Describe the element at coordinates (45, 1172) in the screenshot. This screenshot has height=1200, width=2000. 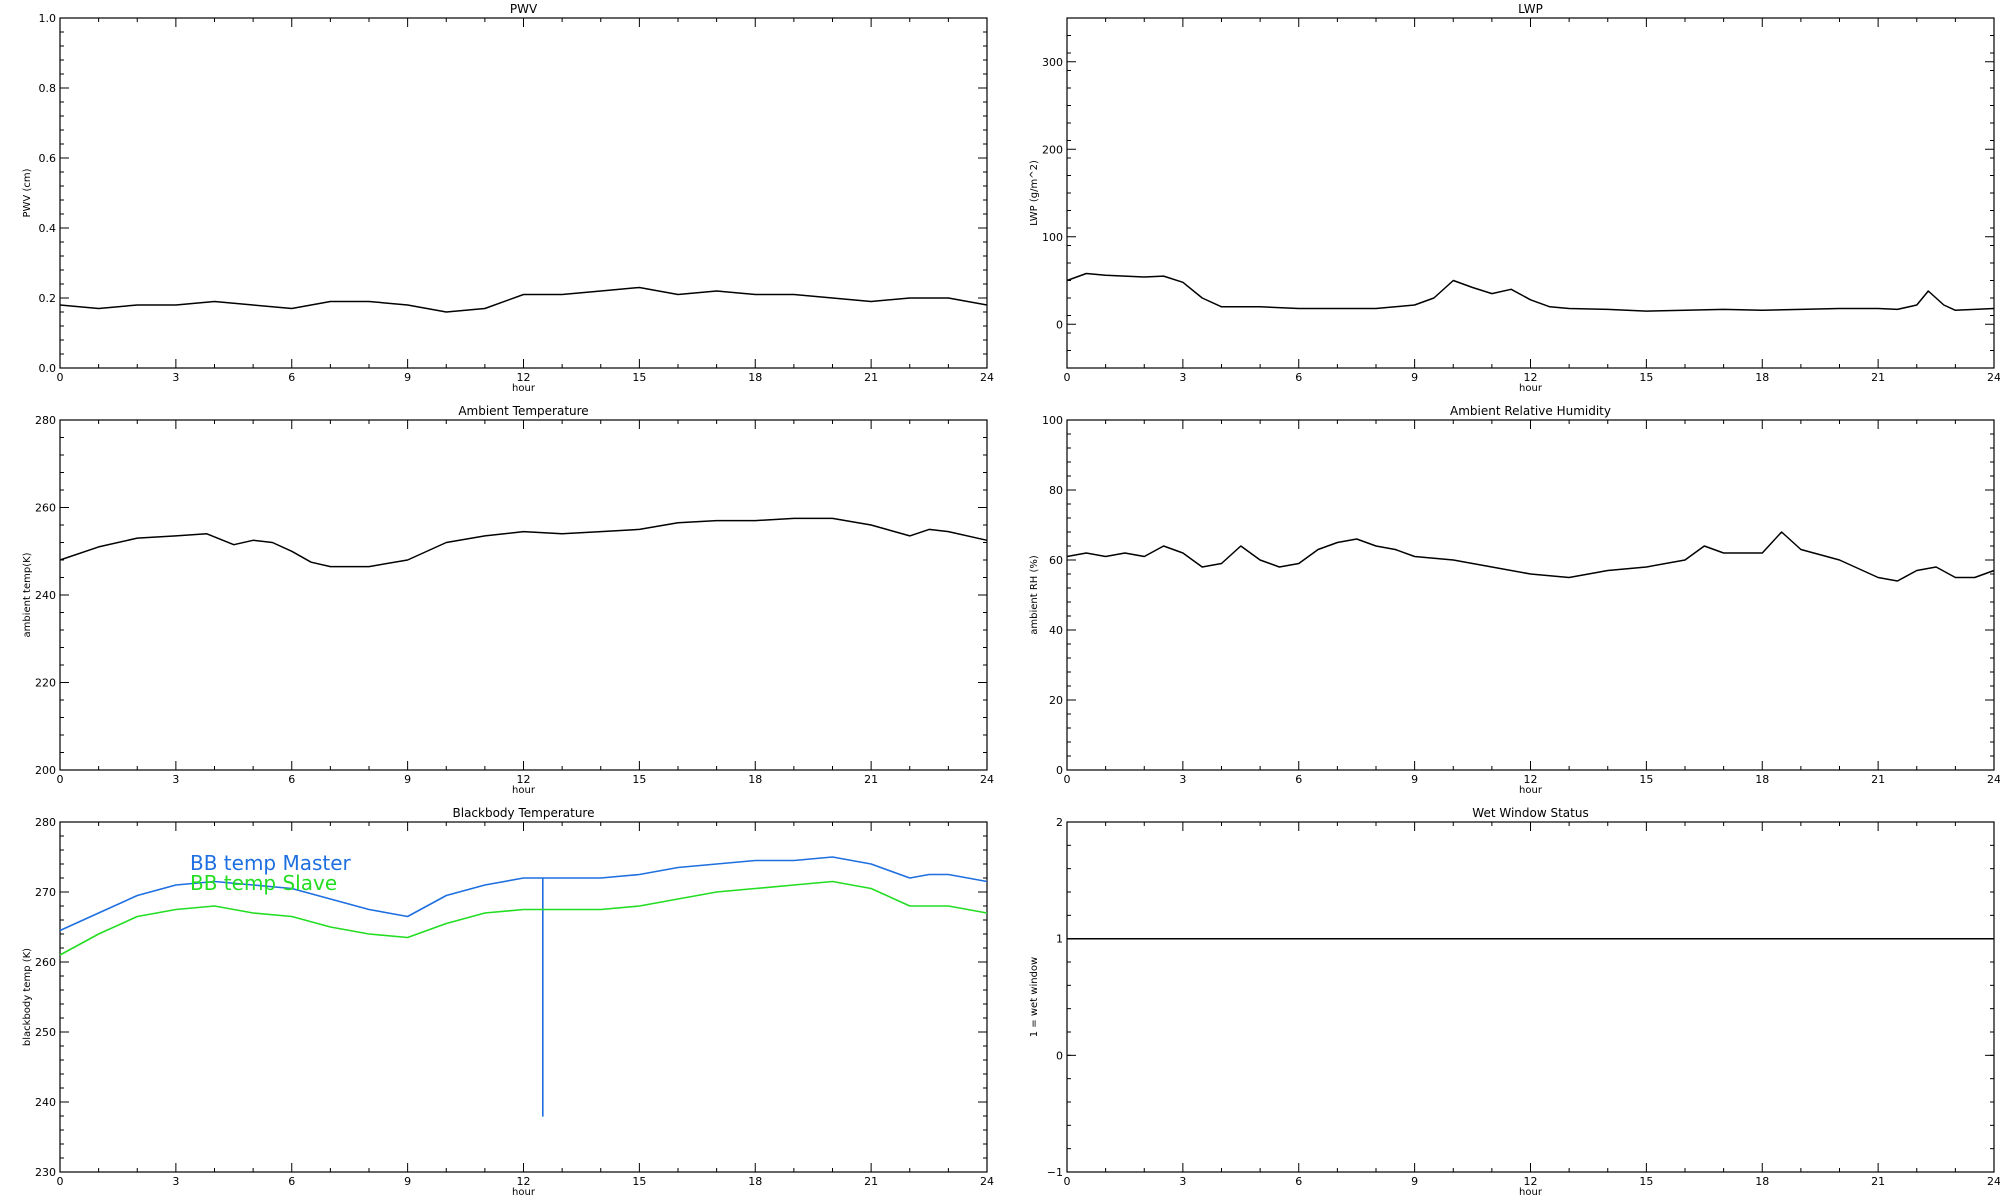
I see `y-tick-label: 230` at that location.